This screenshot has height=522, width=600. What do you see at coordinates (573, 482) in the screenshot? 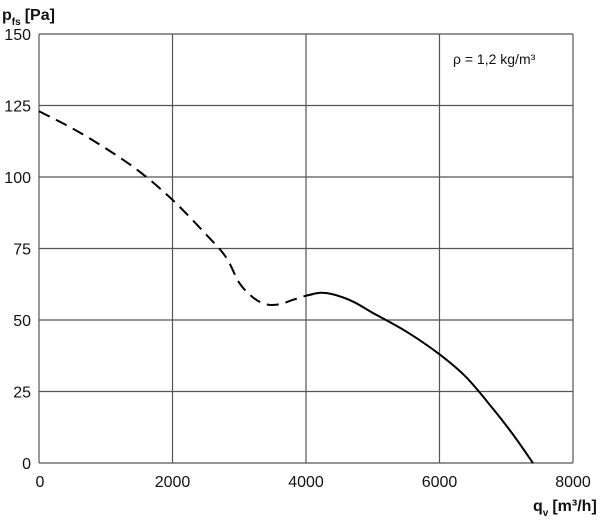
I see `x-tick-label: 8000` at bounding box center [573, 482].